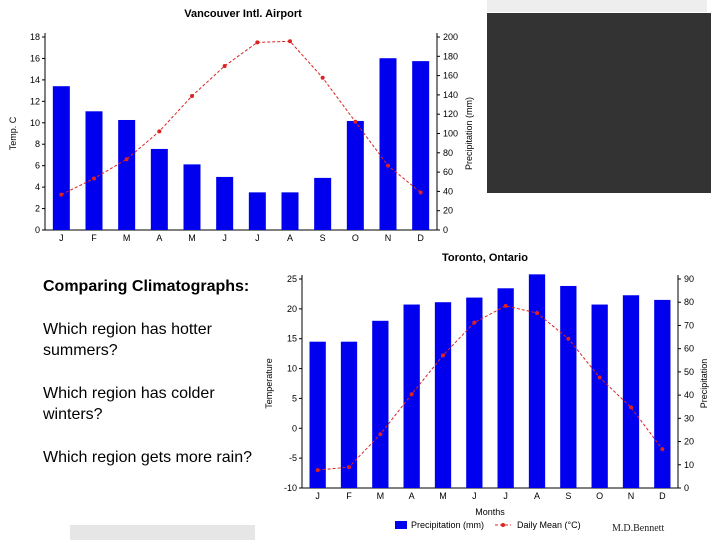 The width and height of the screenshot is (720, 540). What do you see at coordinates (37, 144) in the screenshot?
I see `vancouver-left-tick-label: 8` at bounding box center [37, 144].